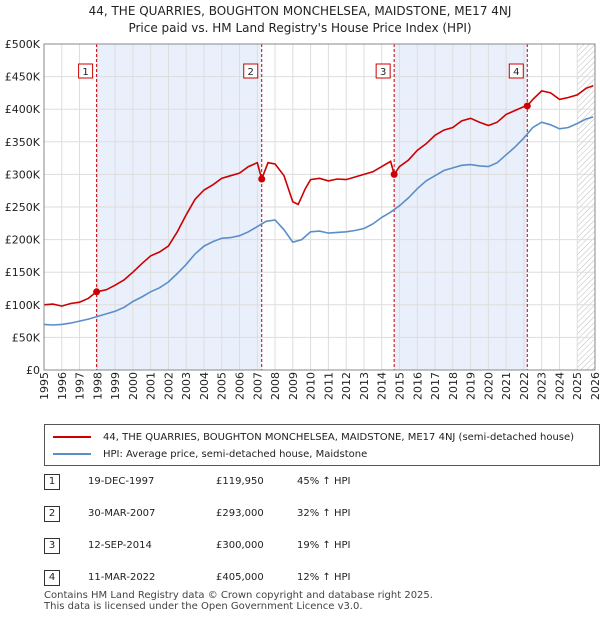  Describe the element at coordinates (382, 386) in the screenshot. I see `x-tick-label: 2014` at that location.